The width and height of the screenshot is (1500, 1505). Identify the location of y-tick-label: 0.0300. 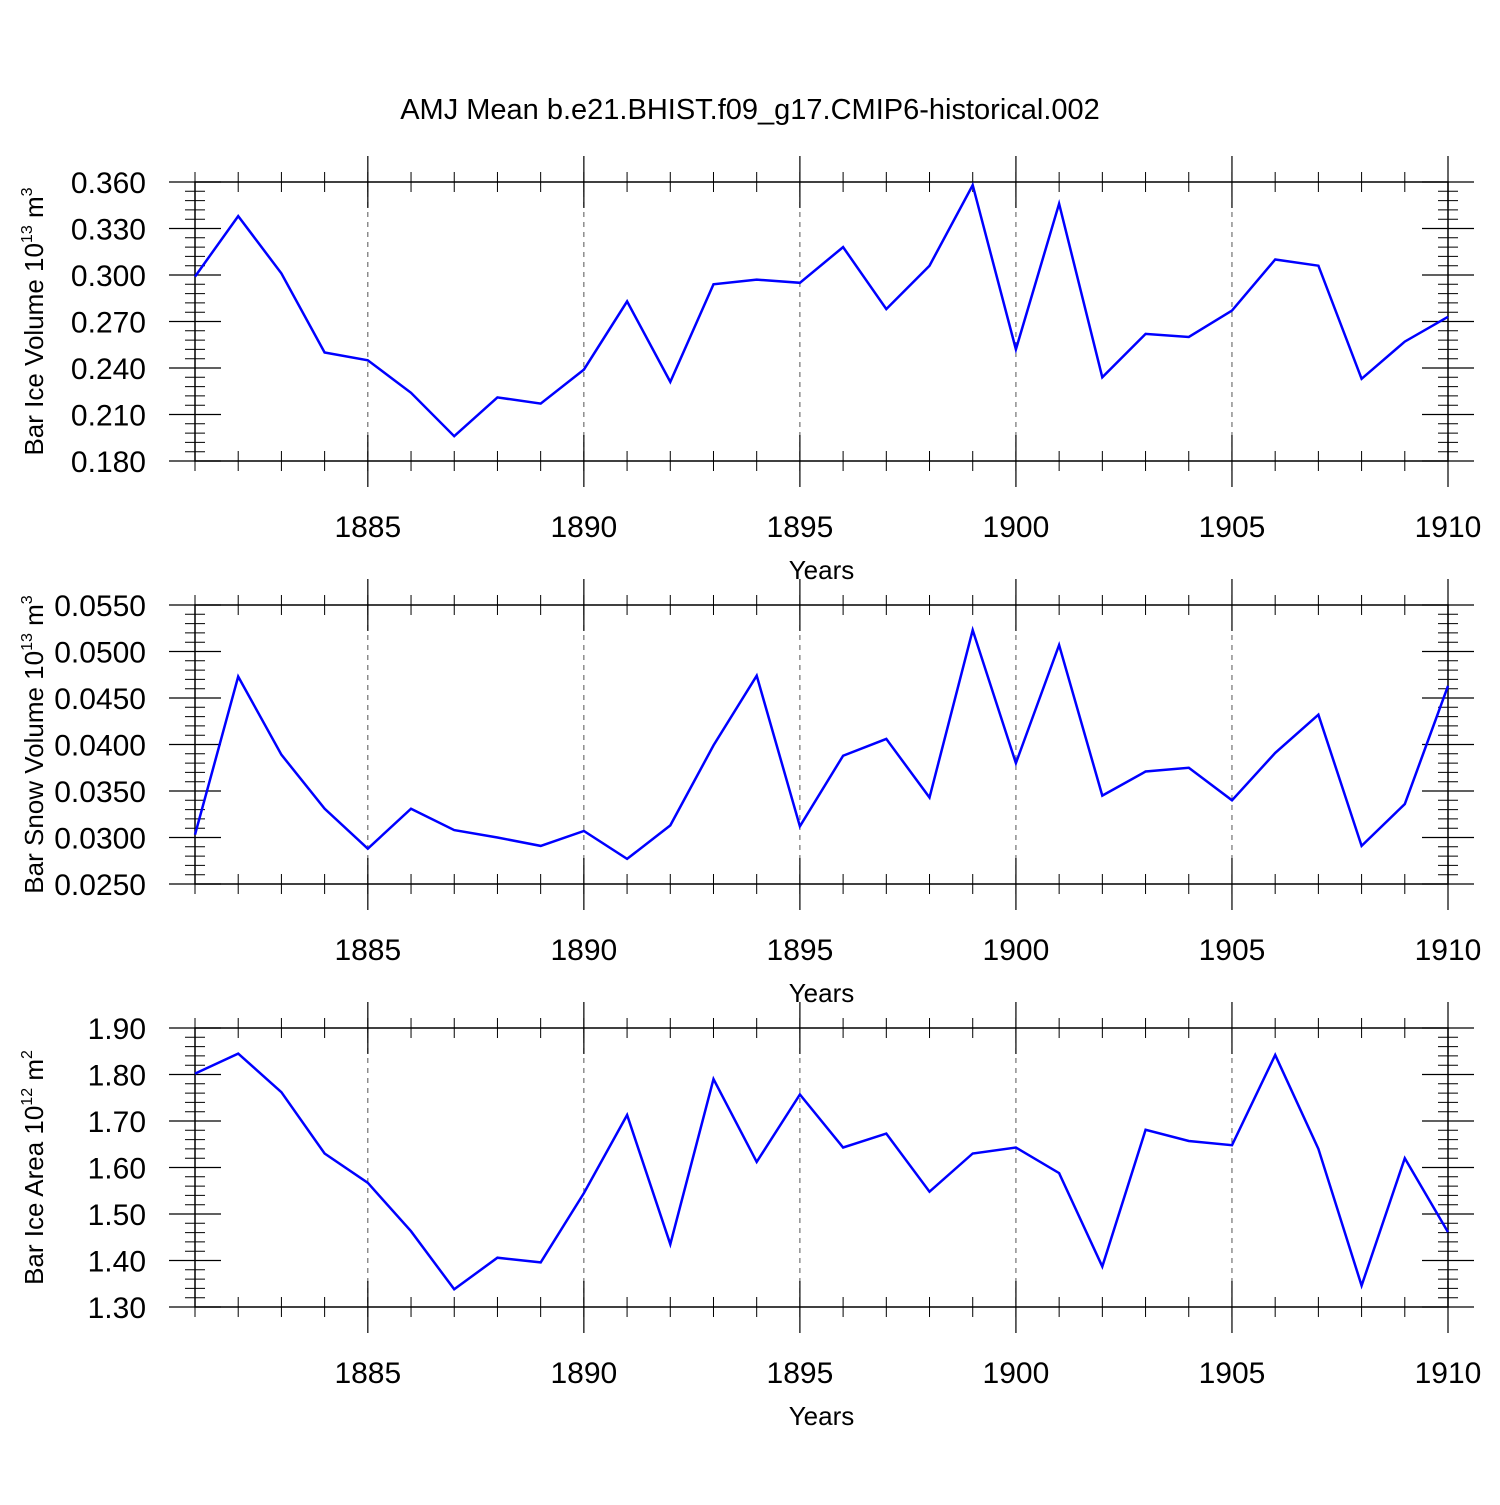
(100, 839).